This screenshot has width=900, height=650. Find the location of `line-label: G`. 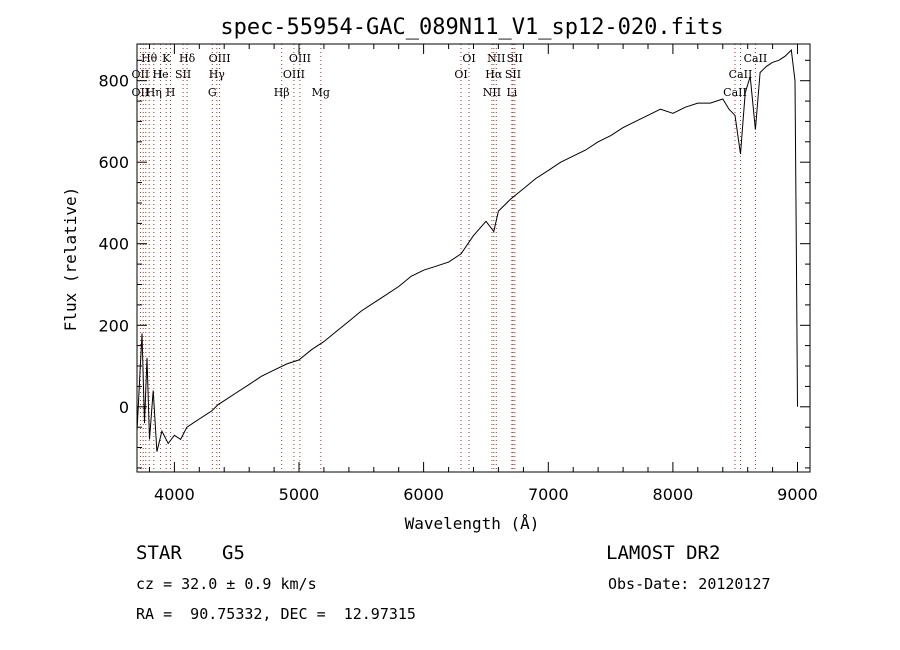

line-label: G is located at coordinates (212, 92).